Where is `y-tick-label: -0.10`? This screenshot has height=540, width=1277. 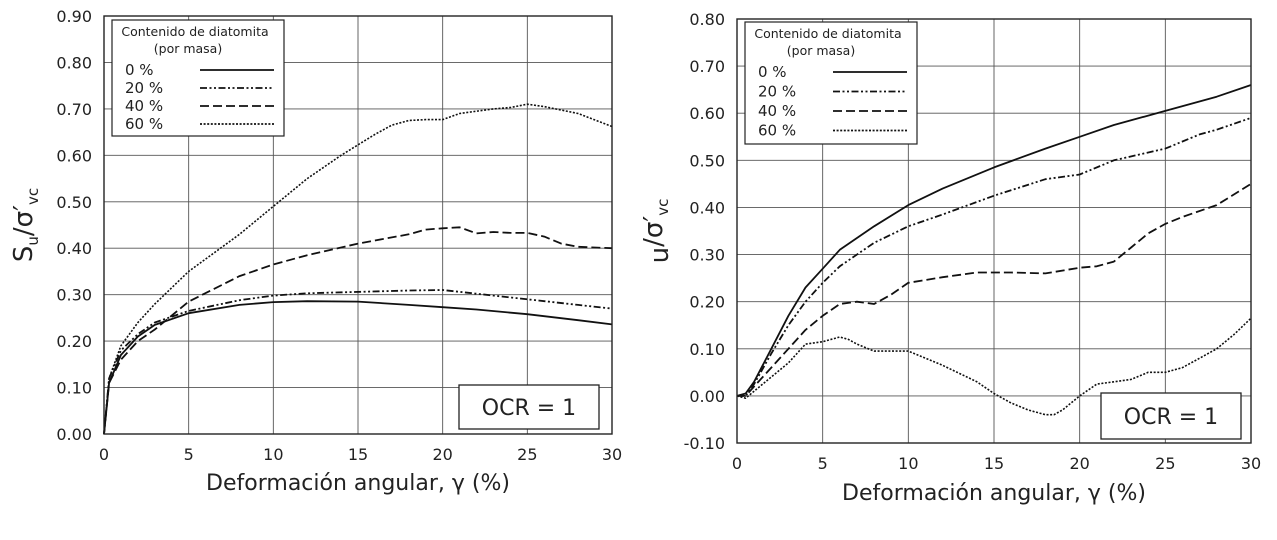
y-tick-label: -0.10 is located at coordinates (704, 443).